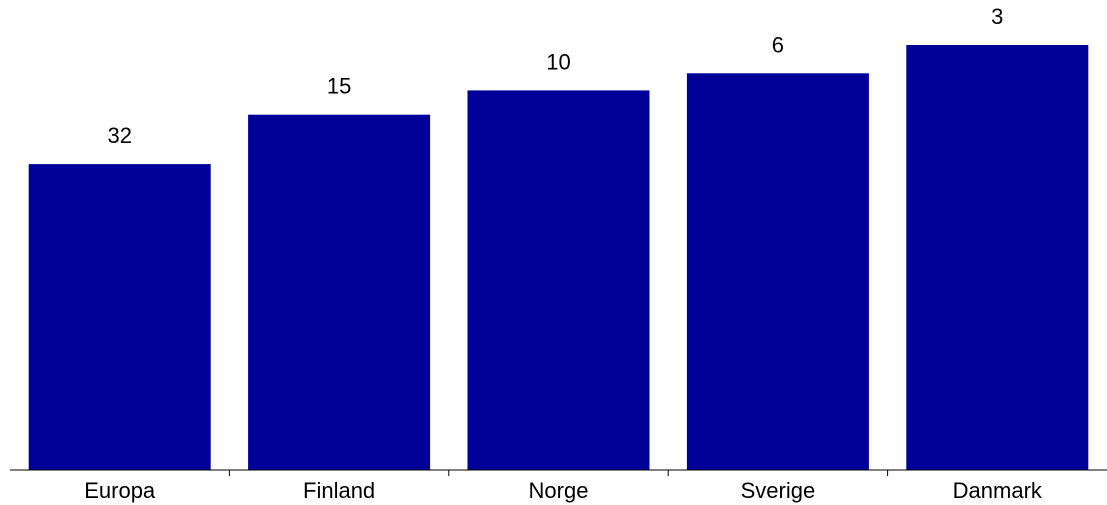  I want to click on data-label-europa: 32, so click(119, 135).